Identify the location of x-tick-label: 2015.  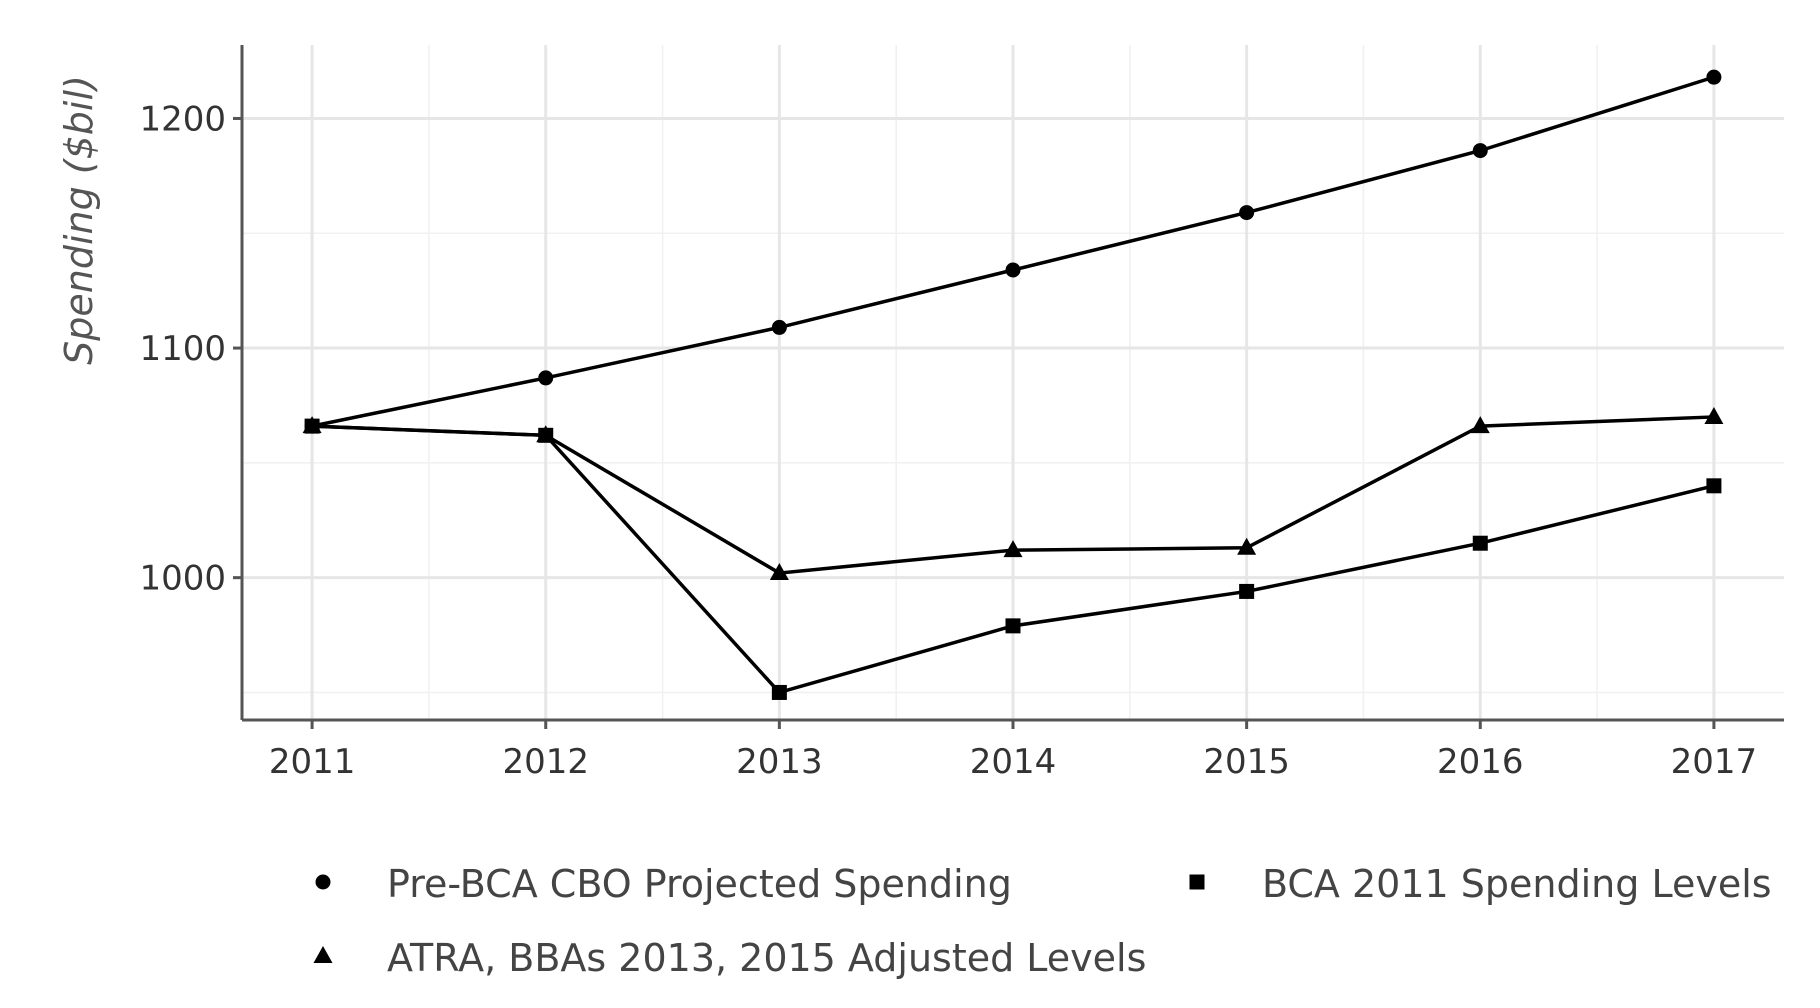
(1246, 762).